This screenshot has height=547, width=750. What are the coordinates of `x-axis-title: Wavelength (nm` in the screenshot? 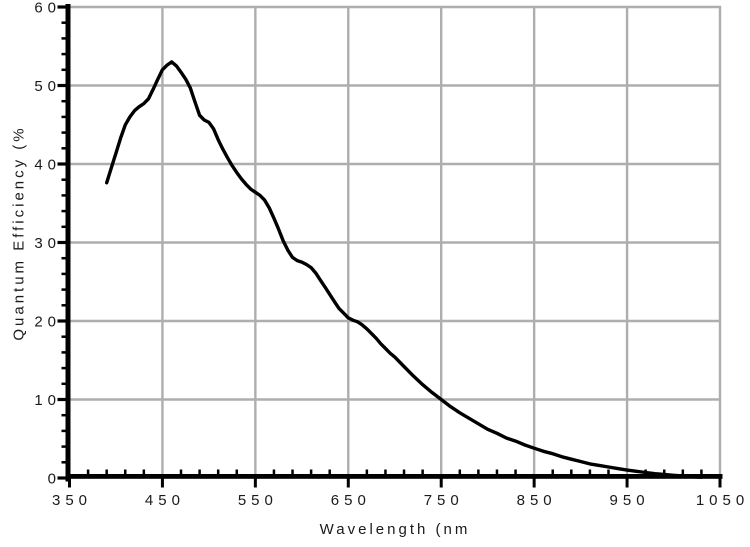 It's located at (395, 529).